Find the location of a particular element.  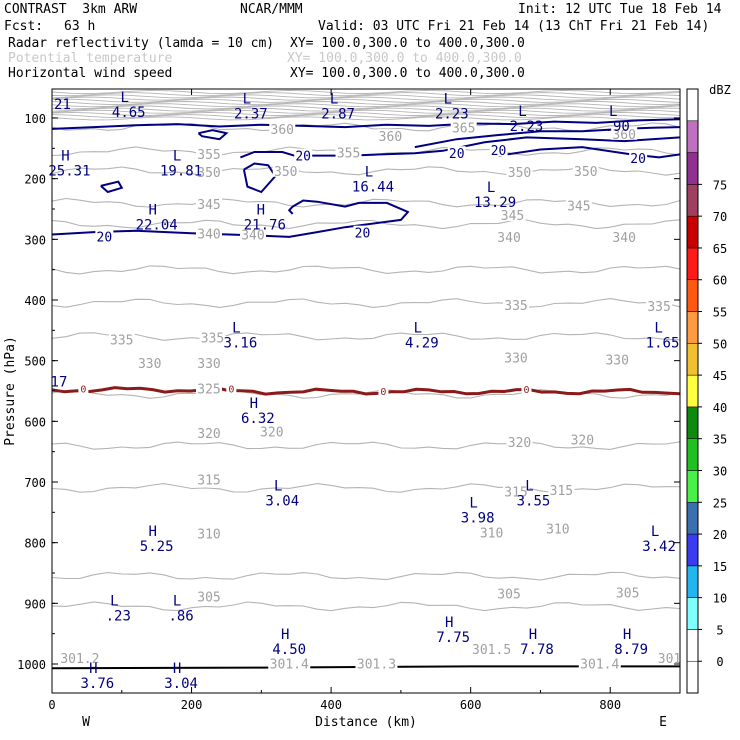

x-axis-label: Distance (km) is located at coordinates (366, 722).